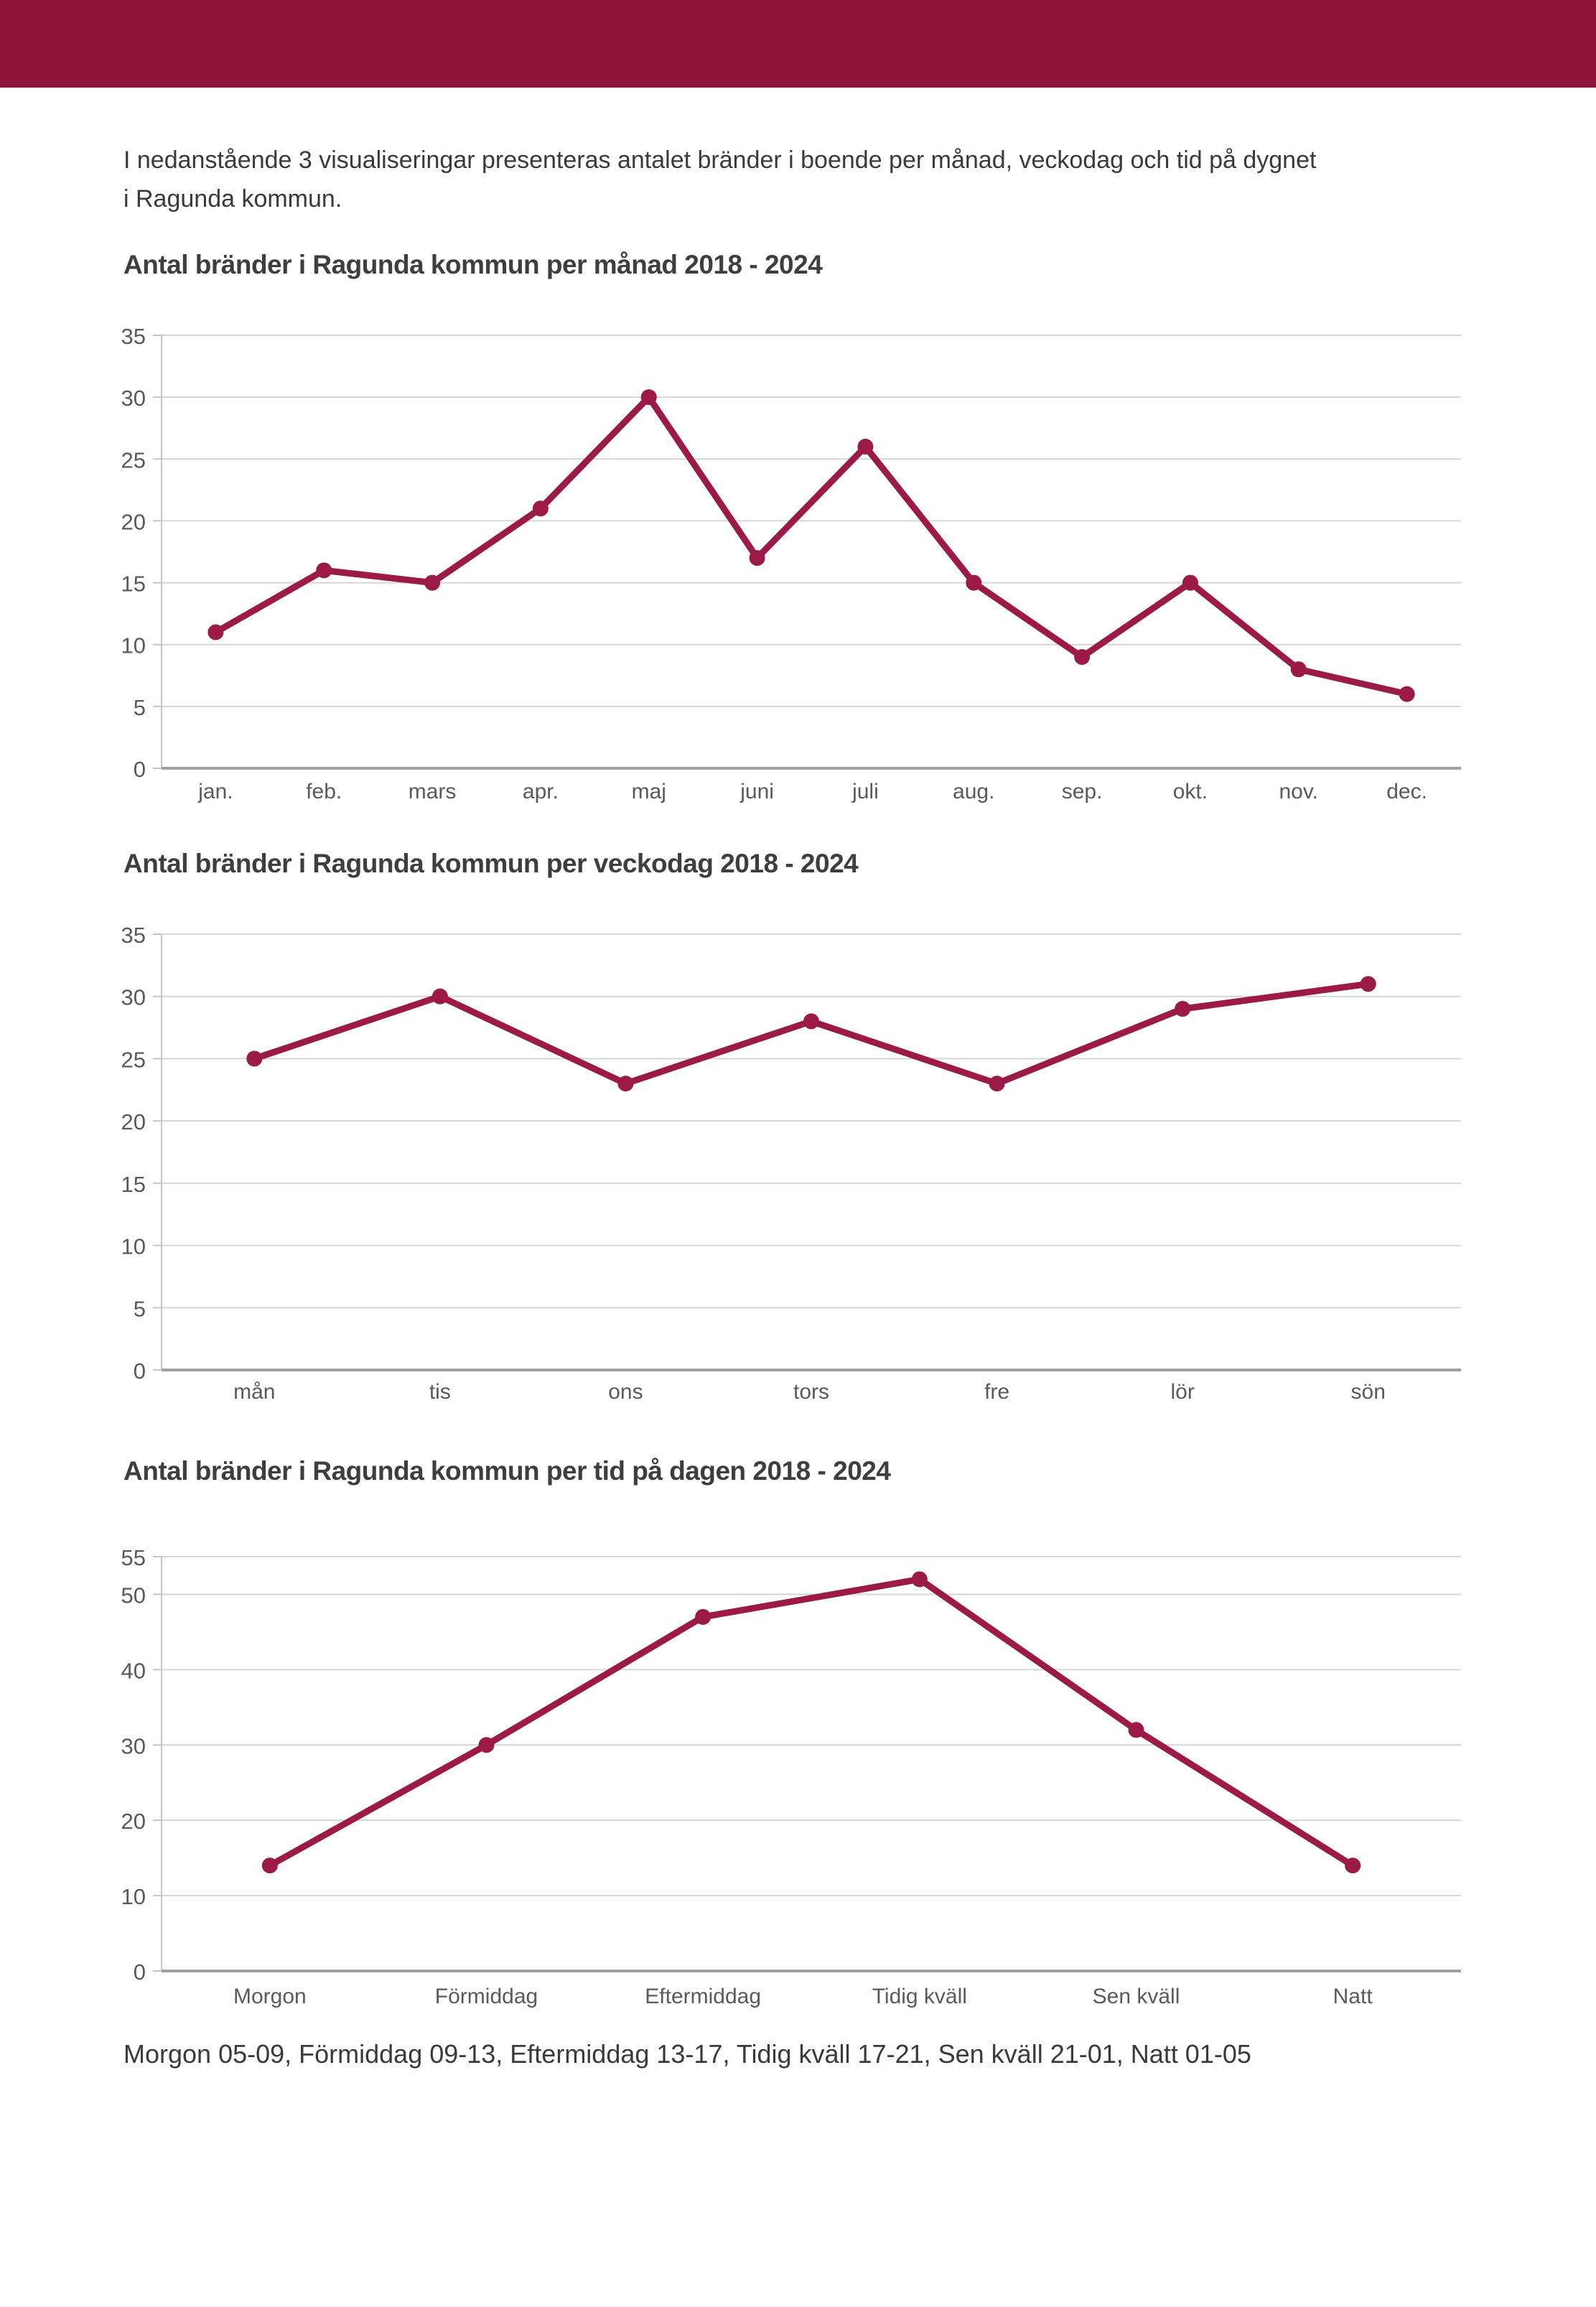 This screenshot has width=1596, height=2307. What do you see at coordinates (254, 1392) in the screenshot?
I see `x-category-label: mån` at bounding box center [254, 1392].